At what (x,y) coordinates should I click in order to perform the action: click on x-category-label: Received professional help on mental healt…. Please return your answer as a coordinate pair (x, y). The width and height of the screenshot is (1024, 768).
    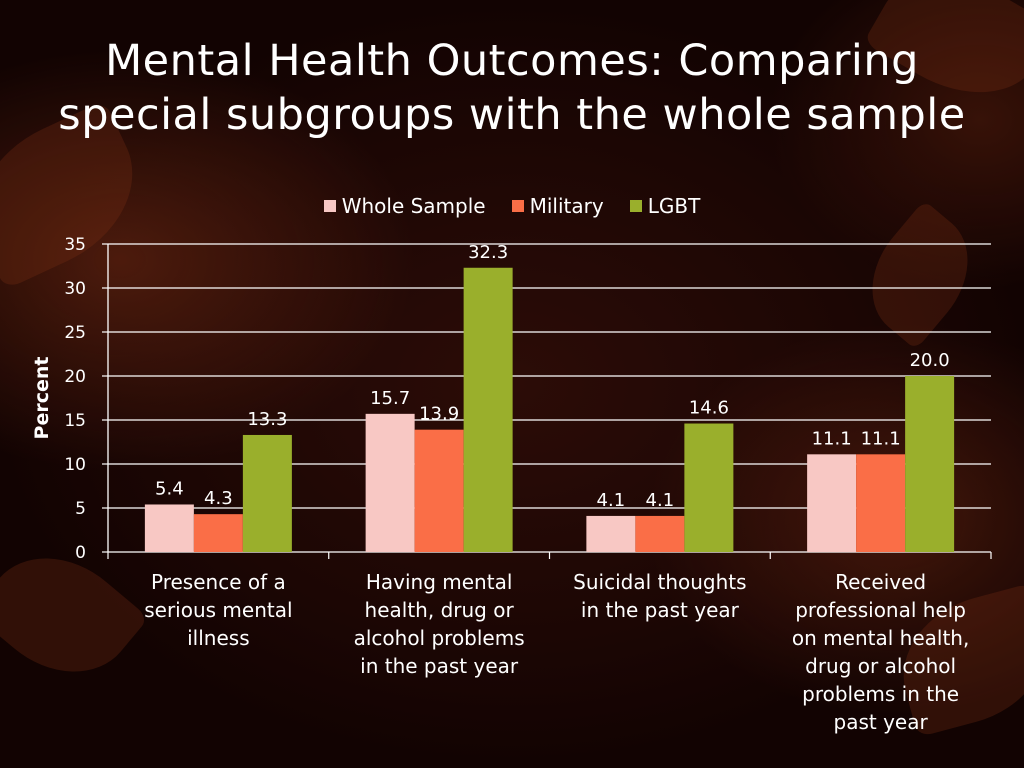
    Looking at the image, I should click on (880, 652).